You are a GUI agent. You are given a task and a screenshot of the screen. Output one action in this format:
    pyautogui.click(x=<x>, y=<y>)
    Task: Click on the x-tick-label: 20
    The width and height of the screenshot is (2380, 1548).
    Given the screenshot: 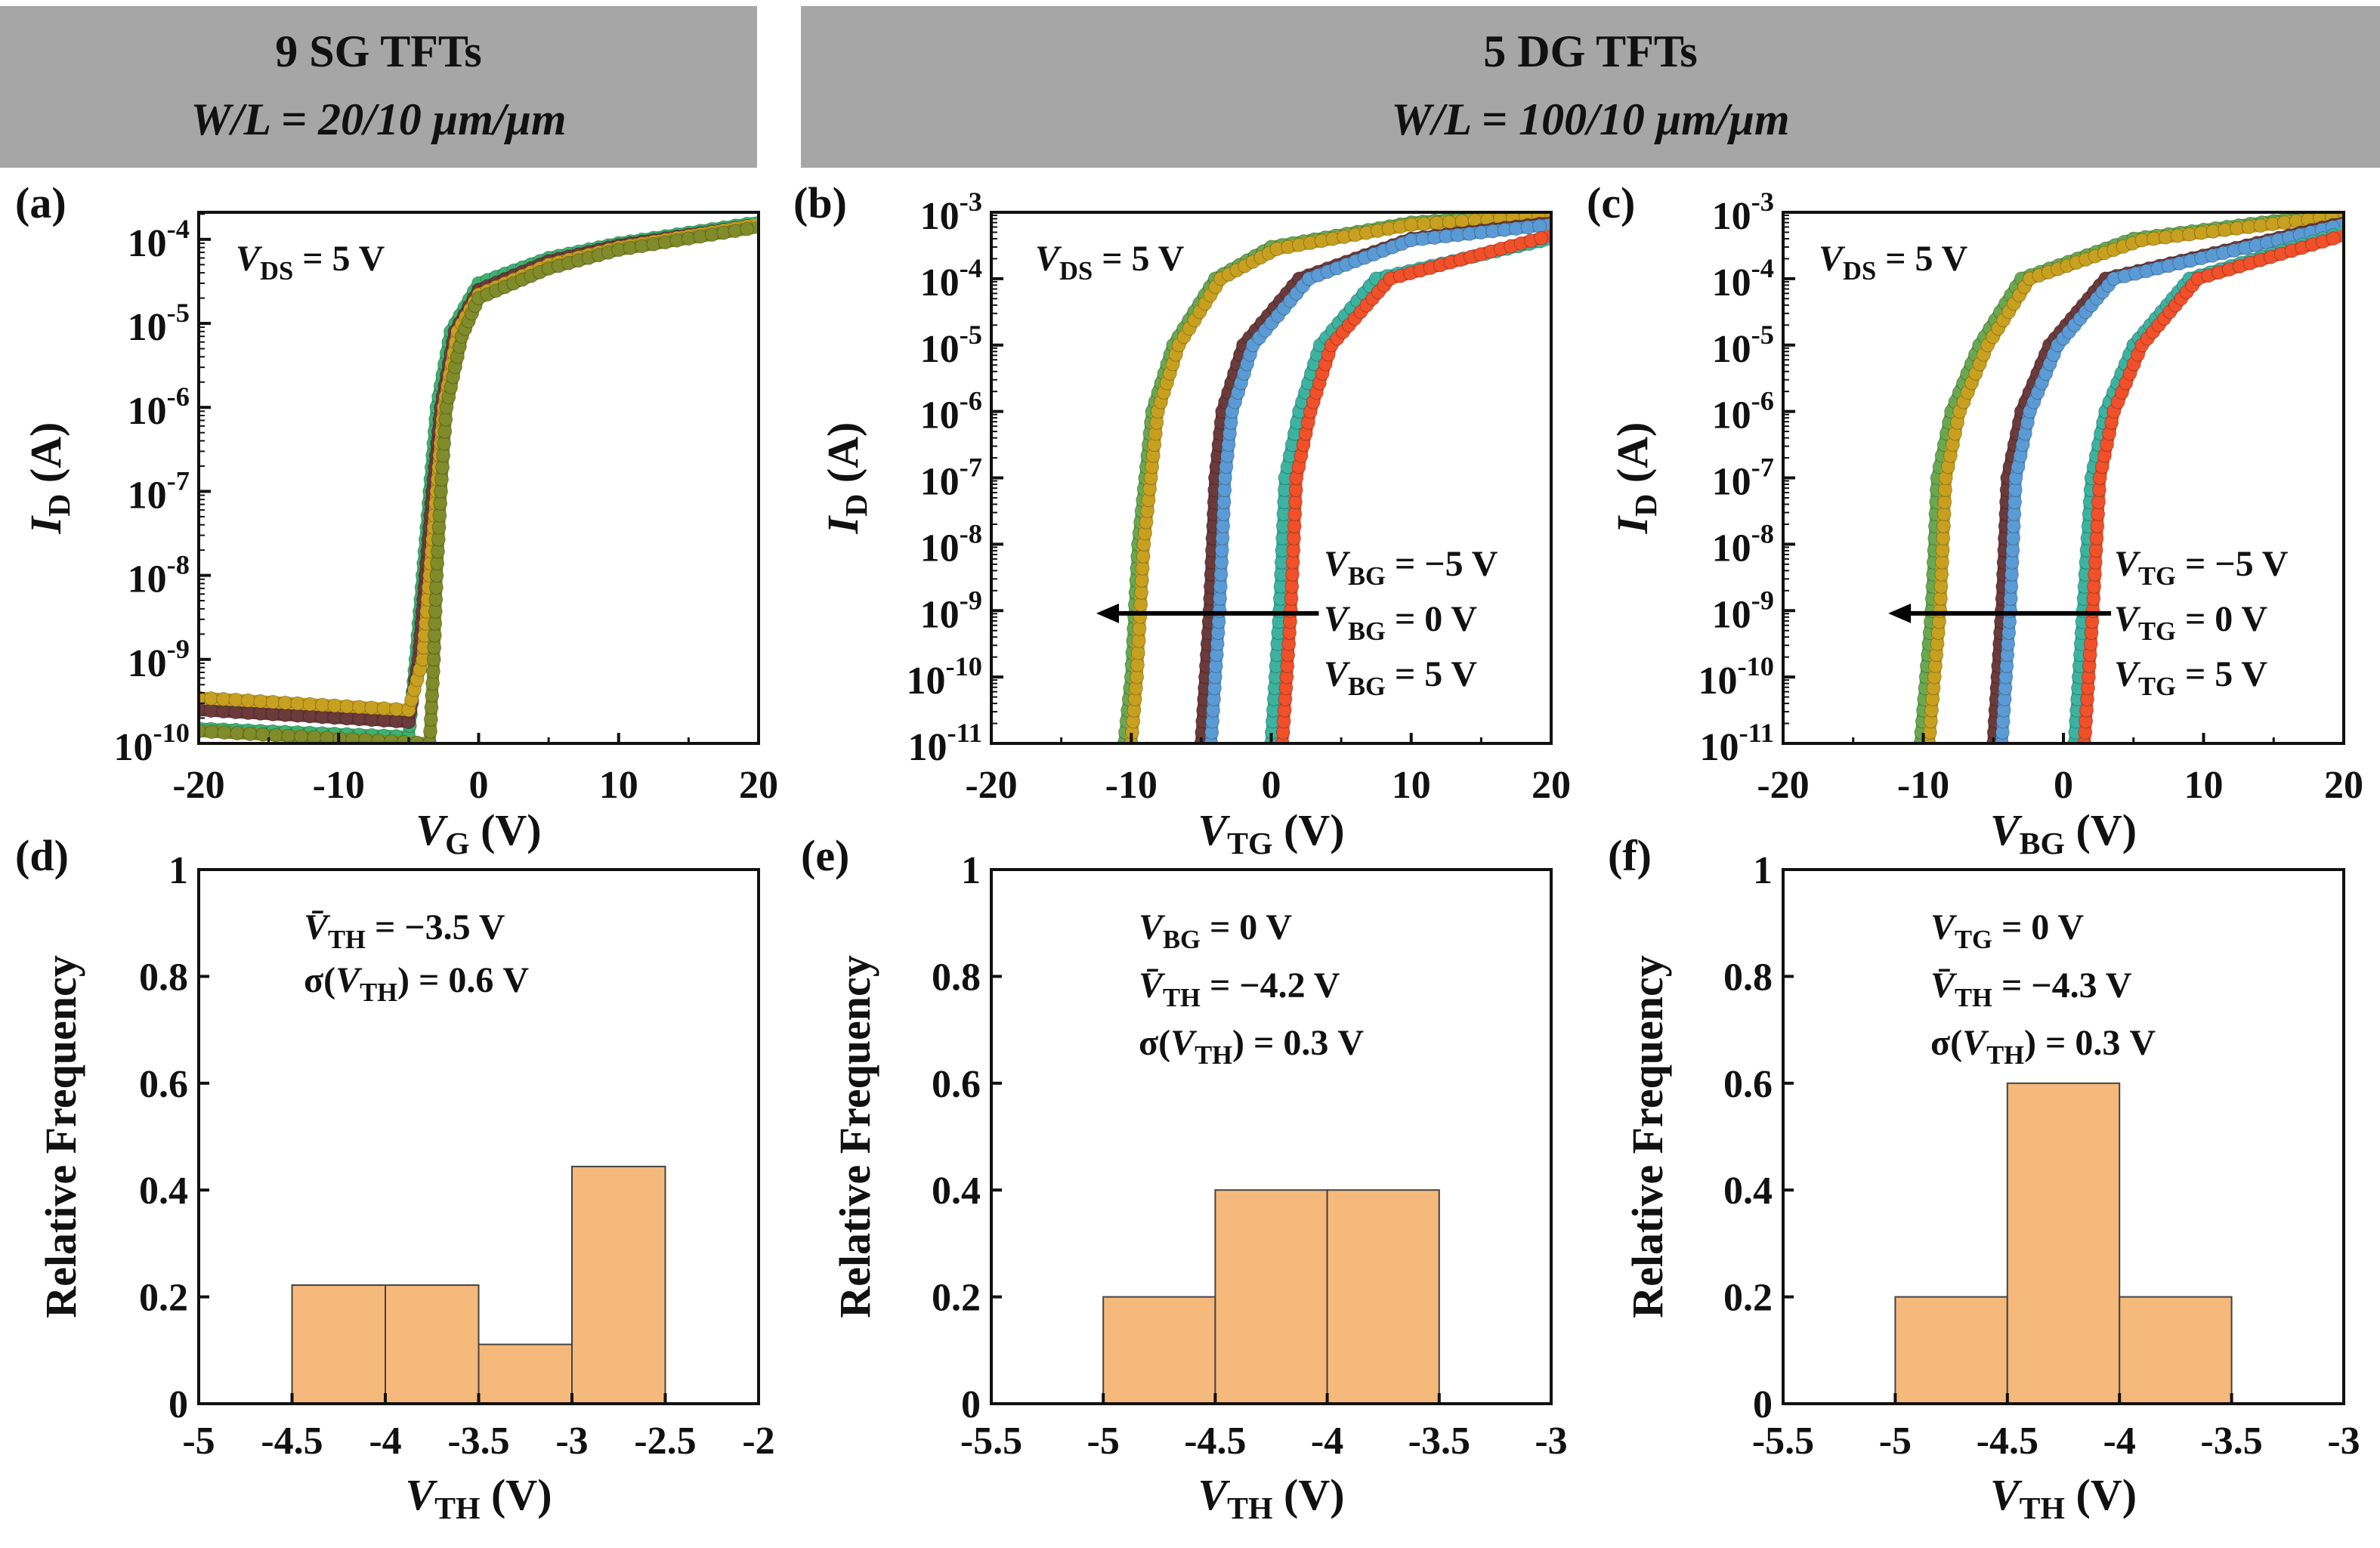 What is the action you would take?
    pyautogui.click(x=758, y=785)
    